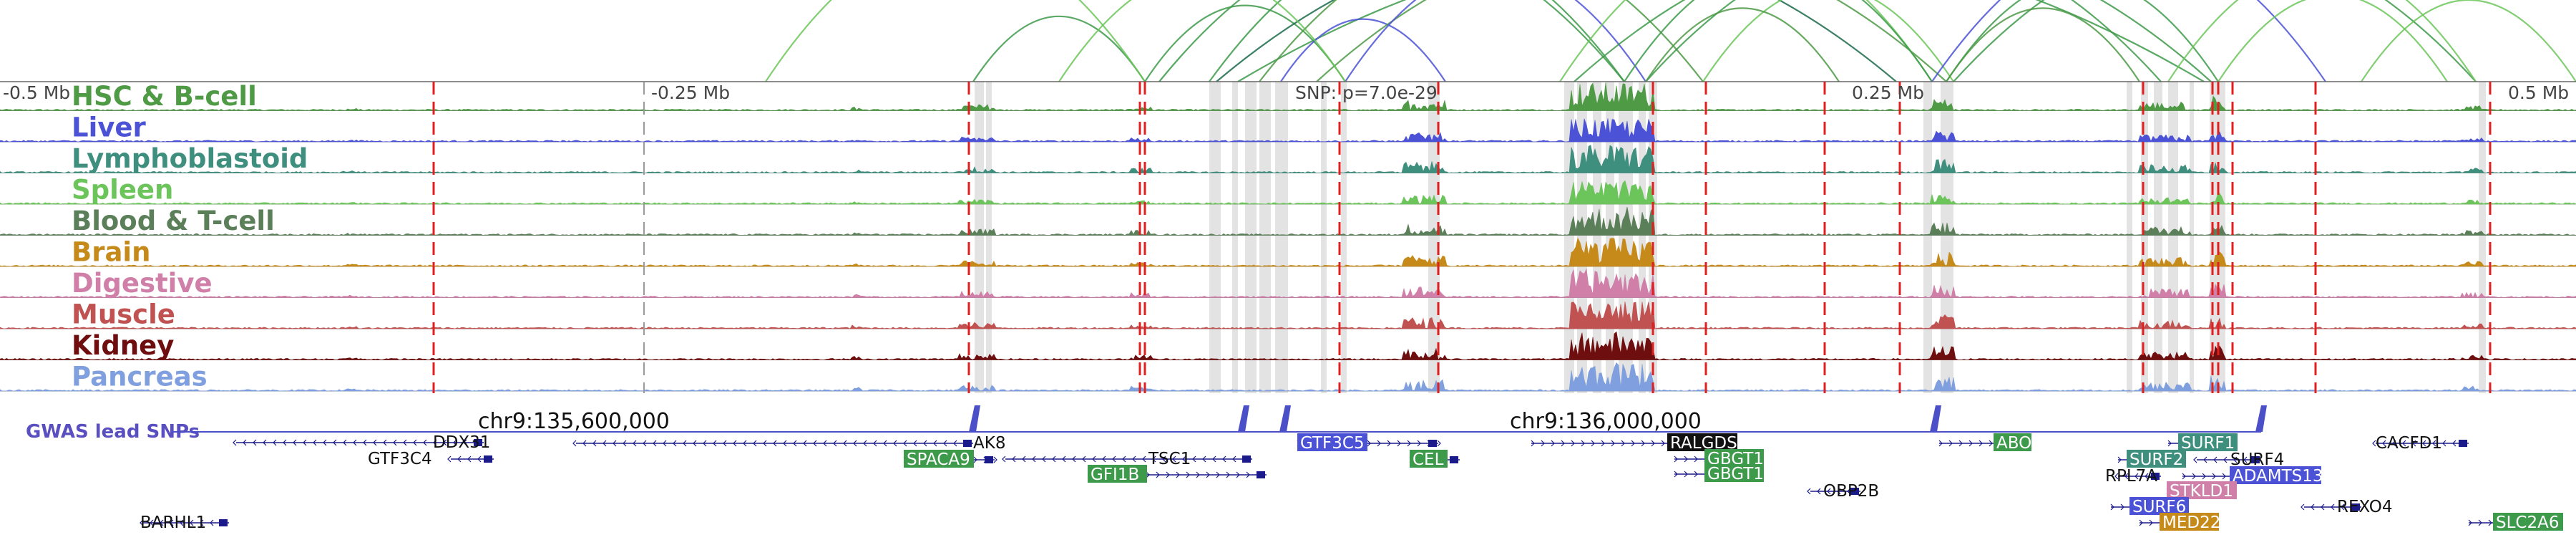 The height and width of the screenshot is (540, 2576). I want to click on chrom-coordinate: chr9:135,600,000, so click(574, 421).